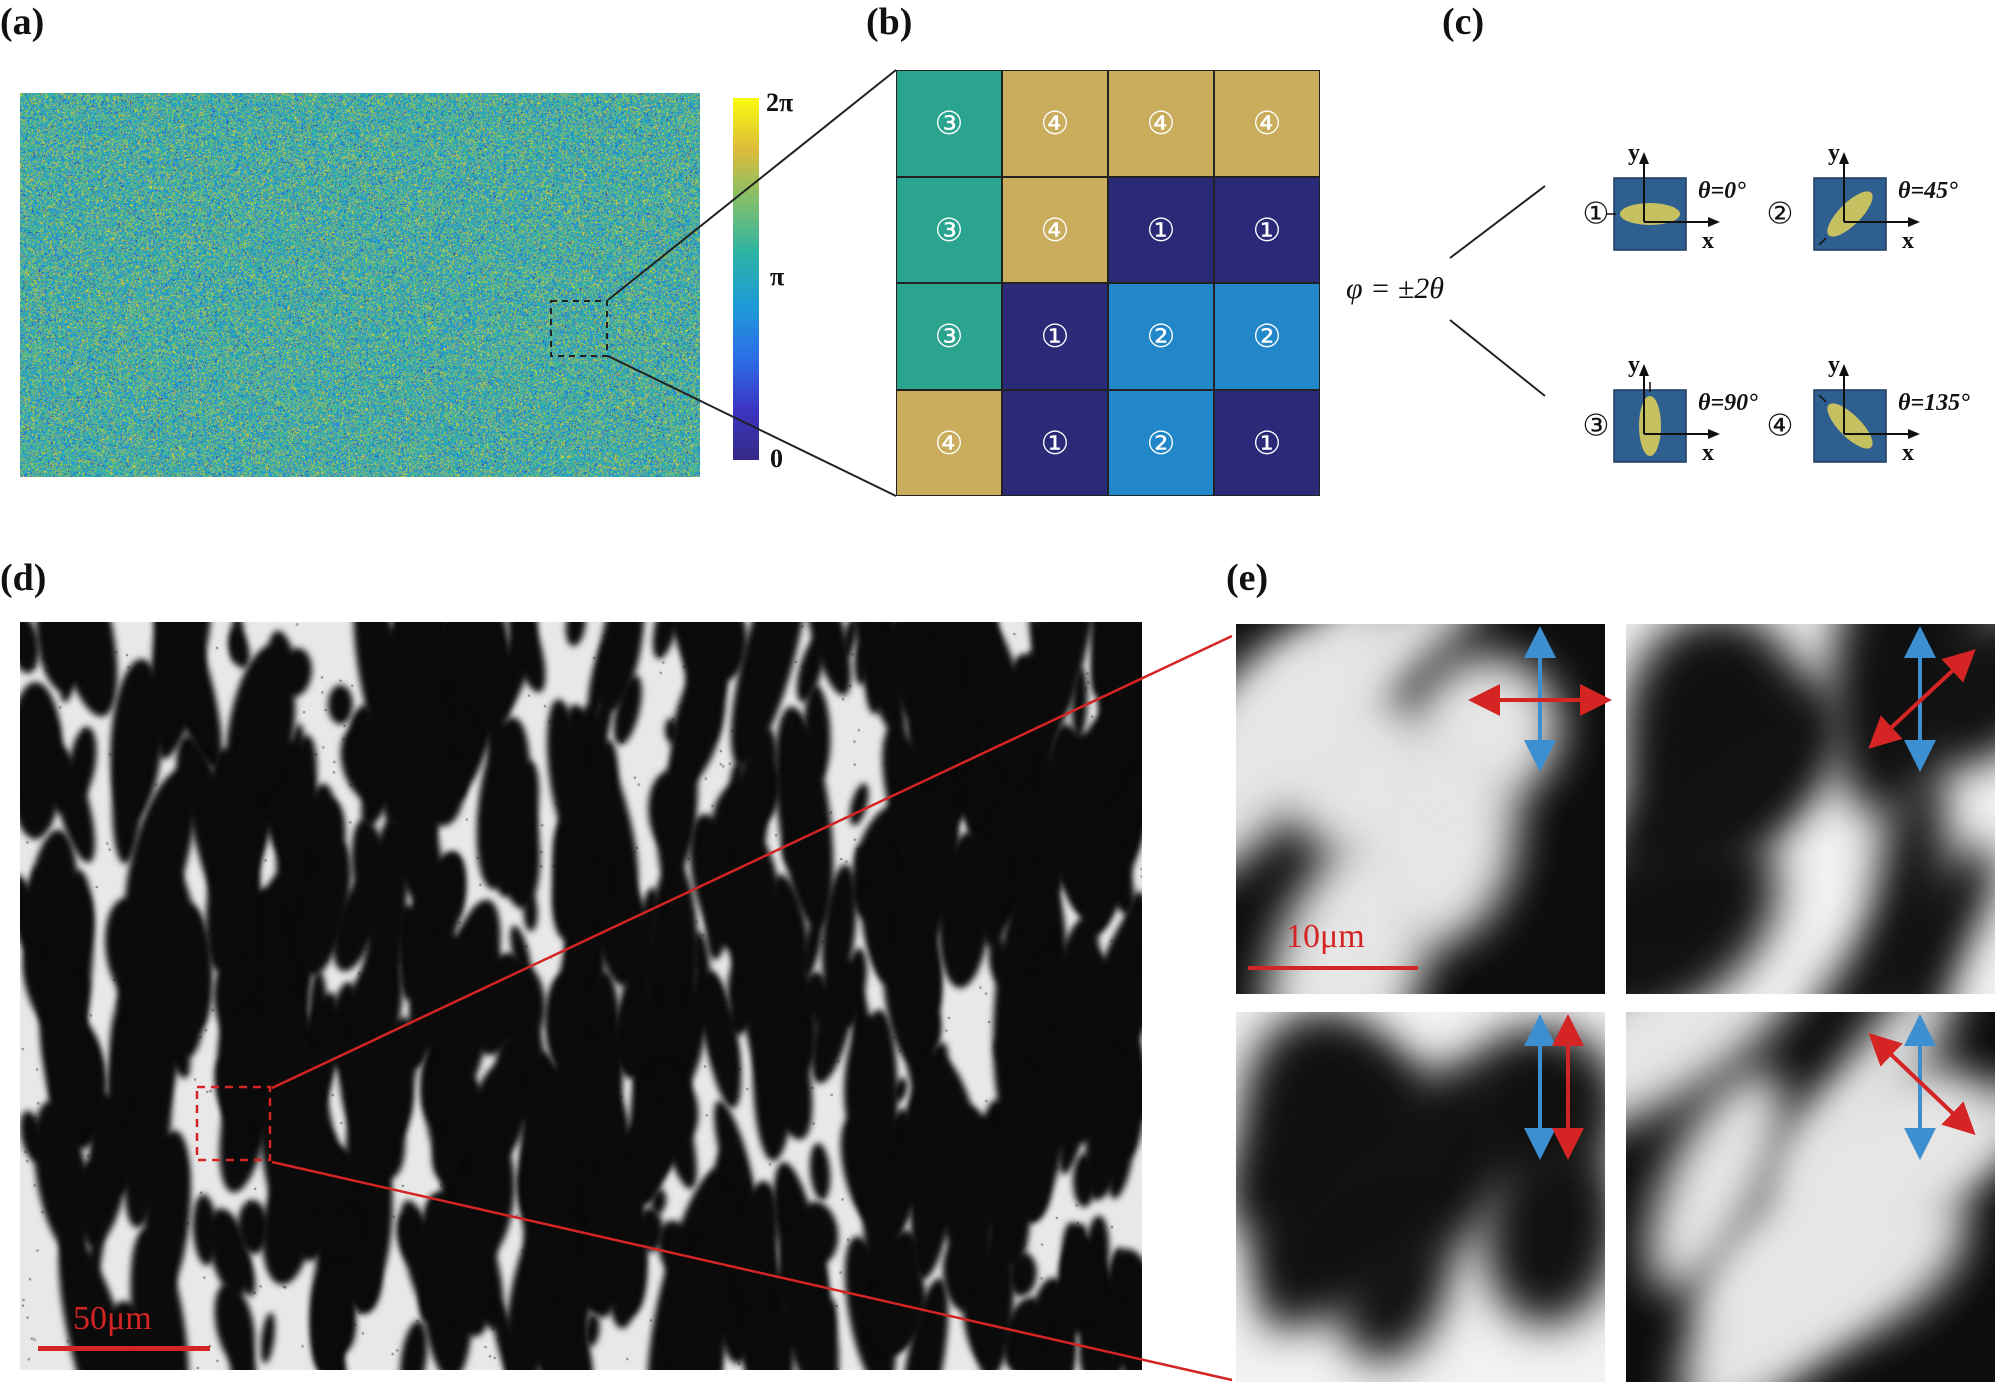  What do you see at coordinates (579, 328) in the screenshot?
I see `zoom-region-box` at bounding box center [579, 328].